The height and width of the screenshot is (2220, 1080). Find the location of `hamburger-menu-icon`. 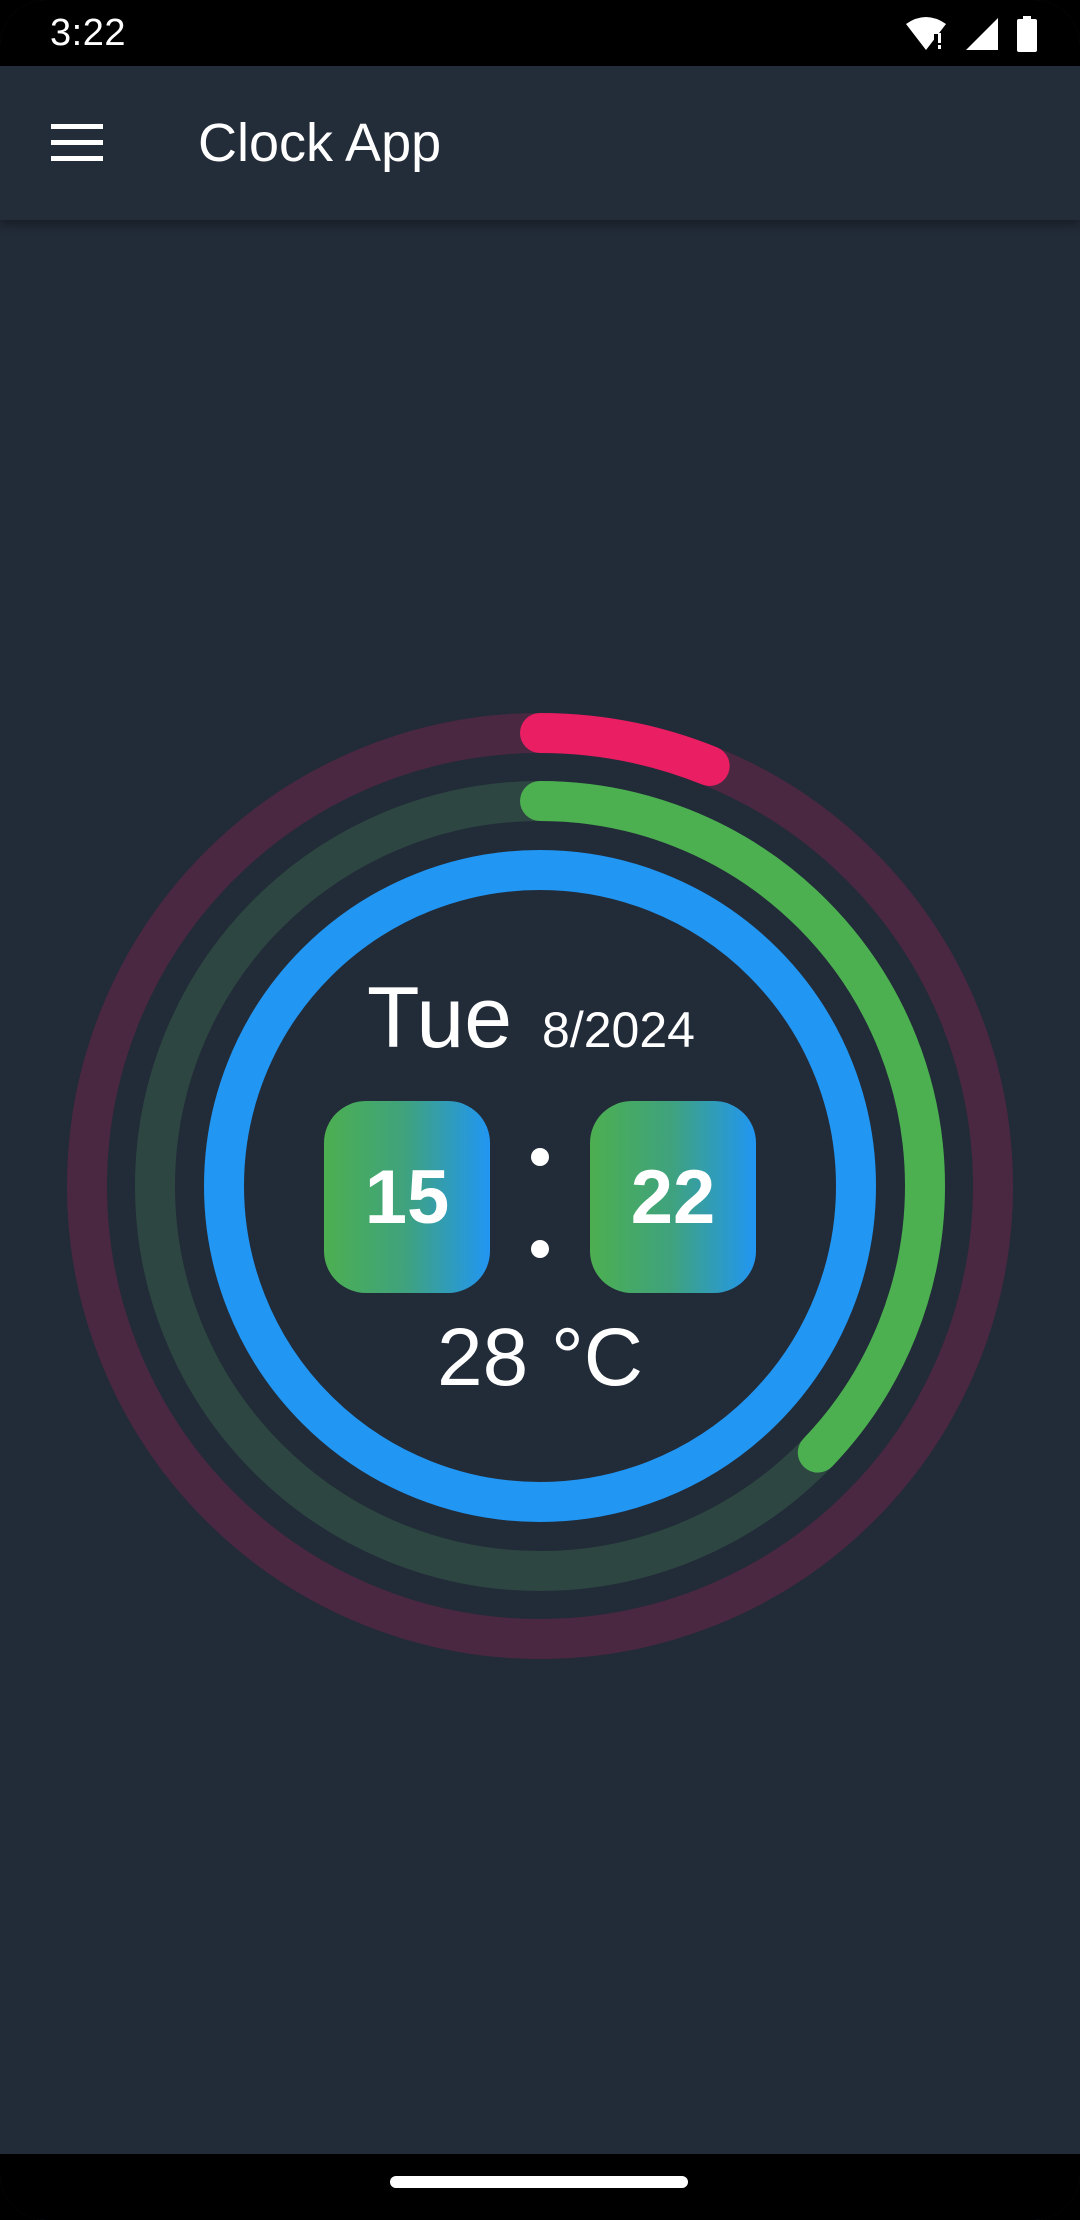

hamburger-menu-icon is located at coordinates (77, 142).